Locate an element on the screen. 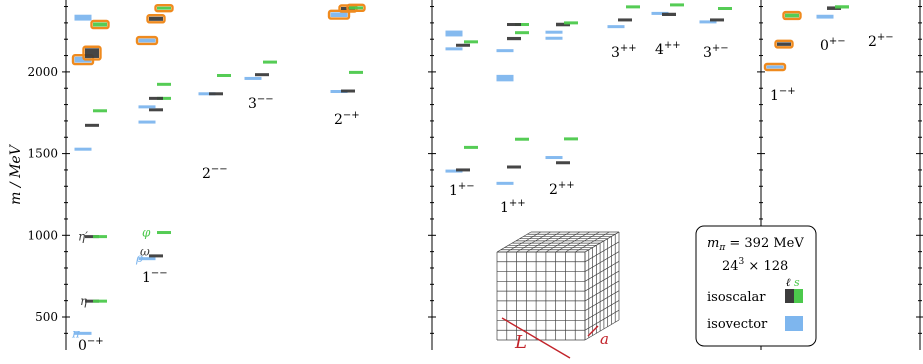 This screenshot has height=364, width=923. channel-label: 2−+ is located at coordinates (347, 119).